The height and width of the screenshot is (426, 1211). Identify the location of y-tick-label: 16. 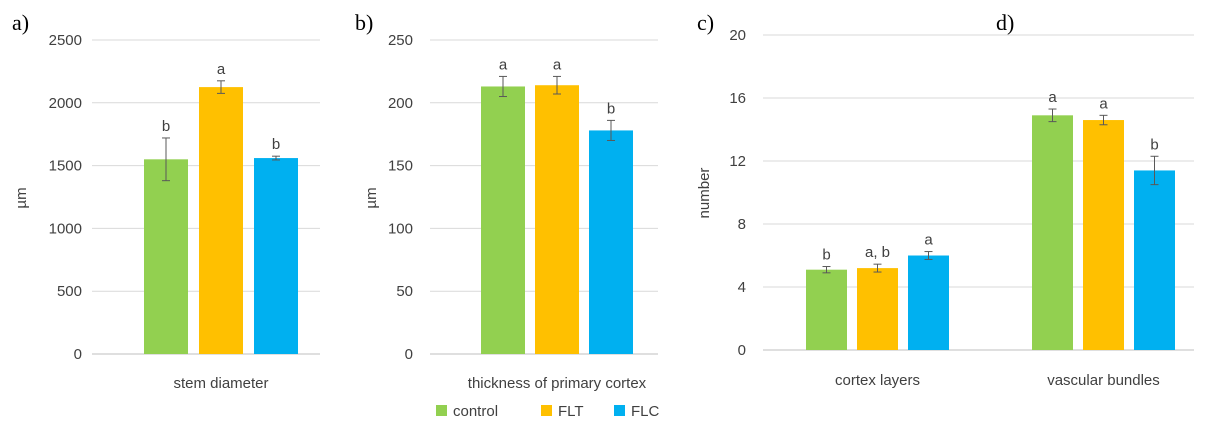
(737, 98).